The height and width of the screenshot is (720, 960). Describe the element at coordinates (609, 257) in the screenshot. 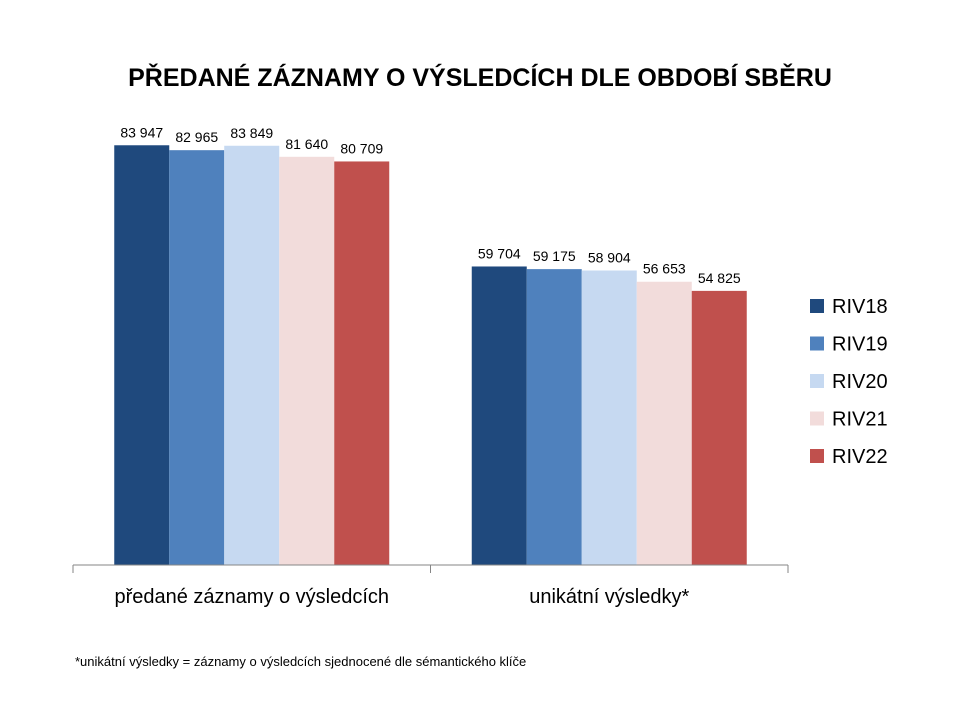

I see `data-label-riv20-cat2: 58 904` at that location.